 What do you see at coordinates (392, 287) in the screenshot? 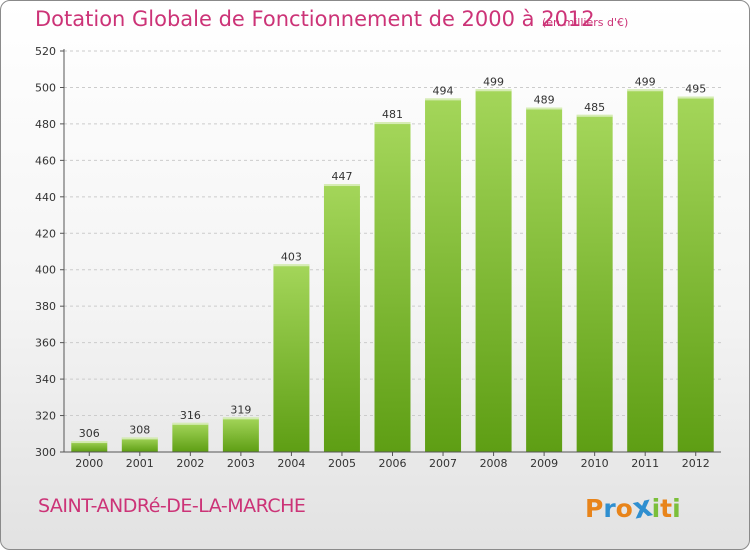
I see `bar-2006` at bounding box center [392, 287].